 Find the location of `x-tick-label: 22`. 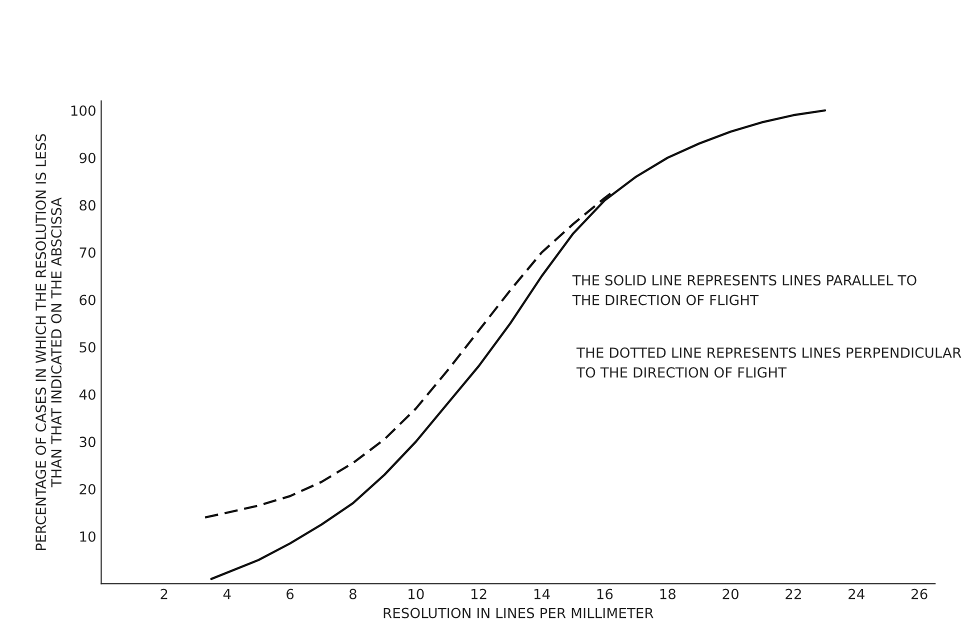

x-tick-label: 22 is located at coordinates (793, 594).